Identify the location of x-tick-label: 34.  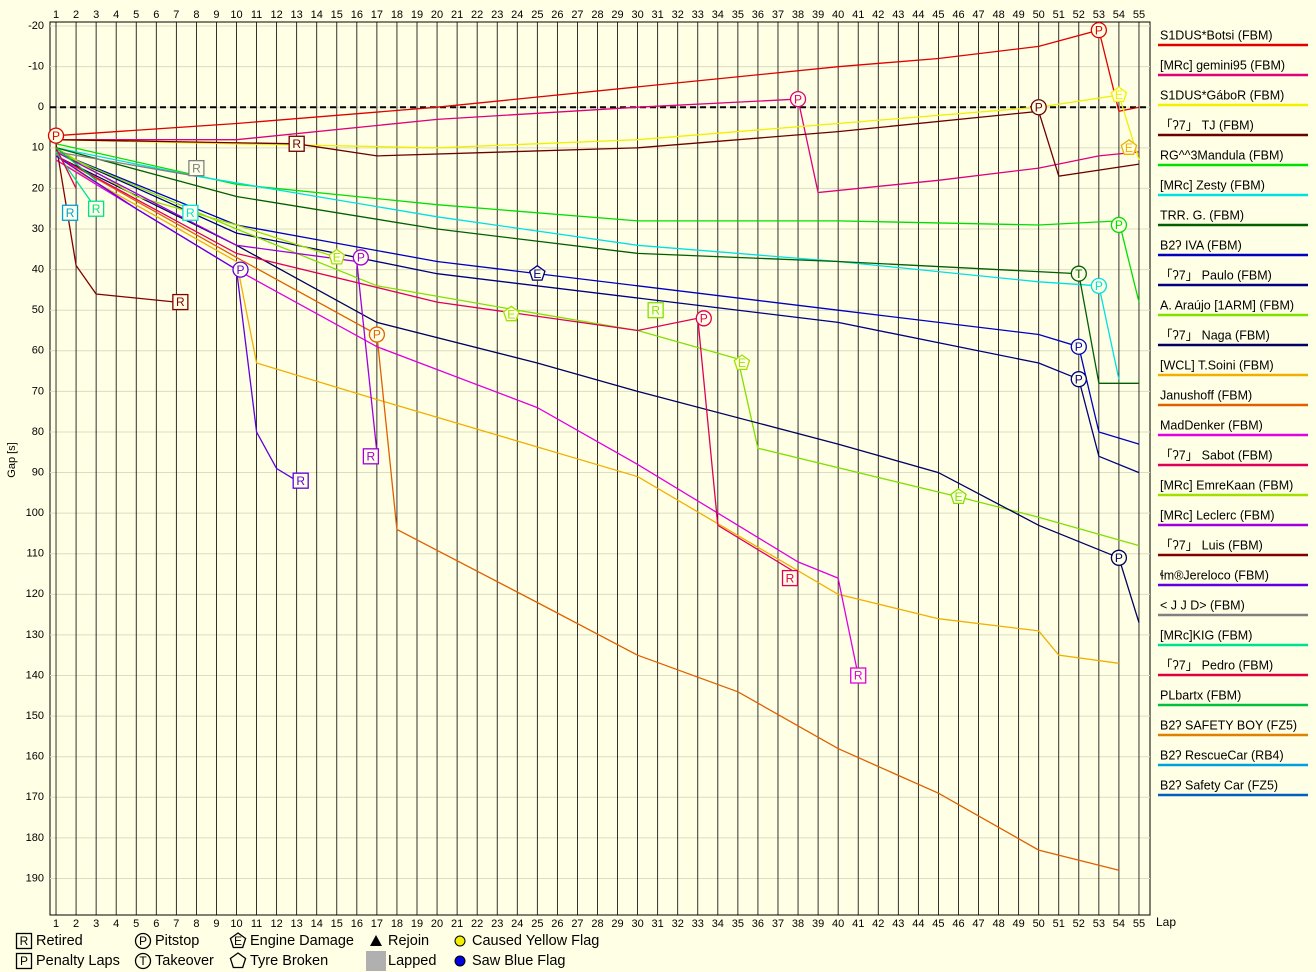
(718, 15).